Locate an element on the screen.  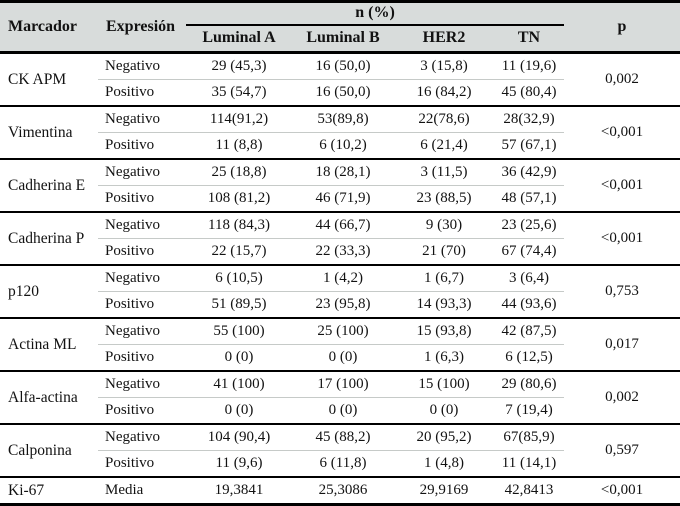
value-cell: 1 (4,2) is located at coordinates (343, 278).